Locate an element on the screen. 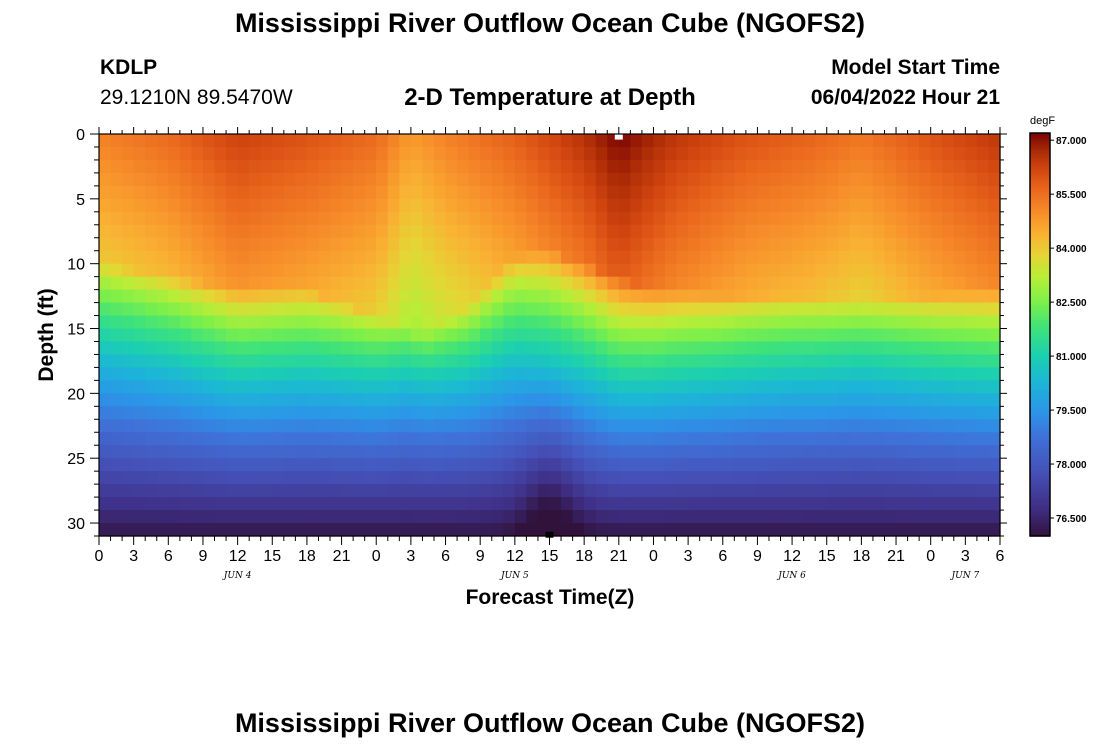 This screenshot has height=750, width=1100. colorbar-tick-label: 76.500 is located at coordinates (1071, 519).